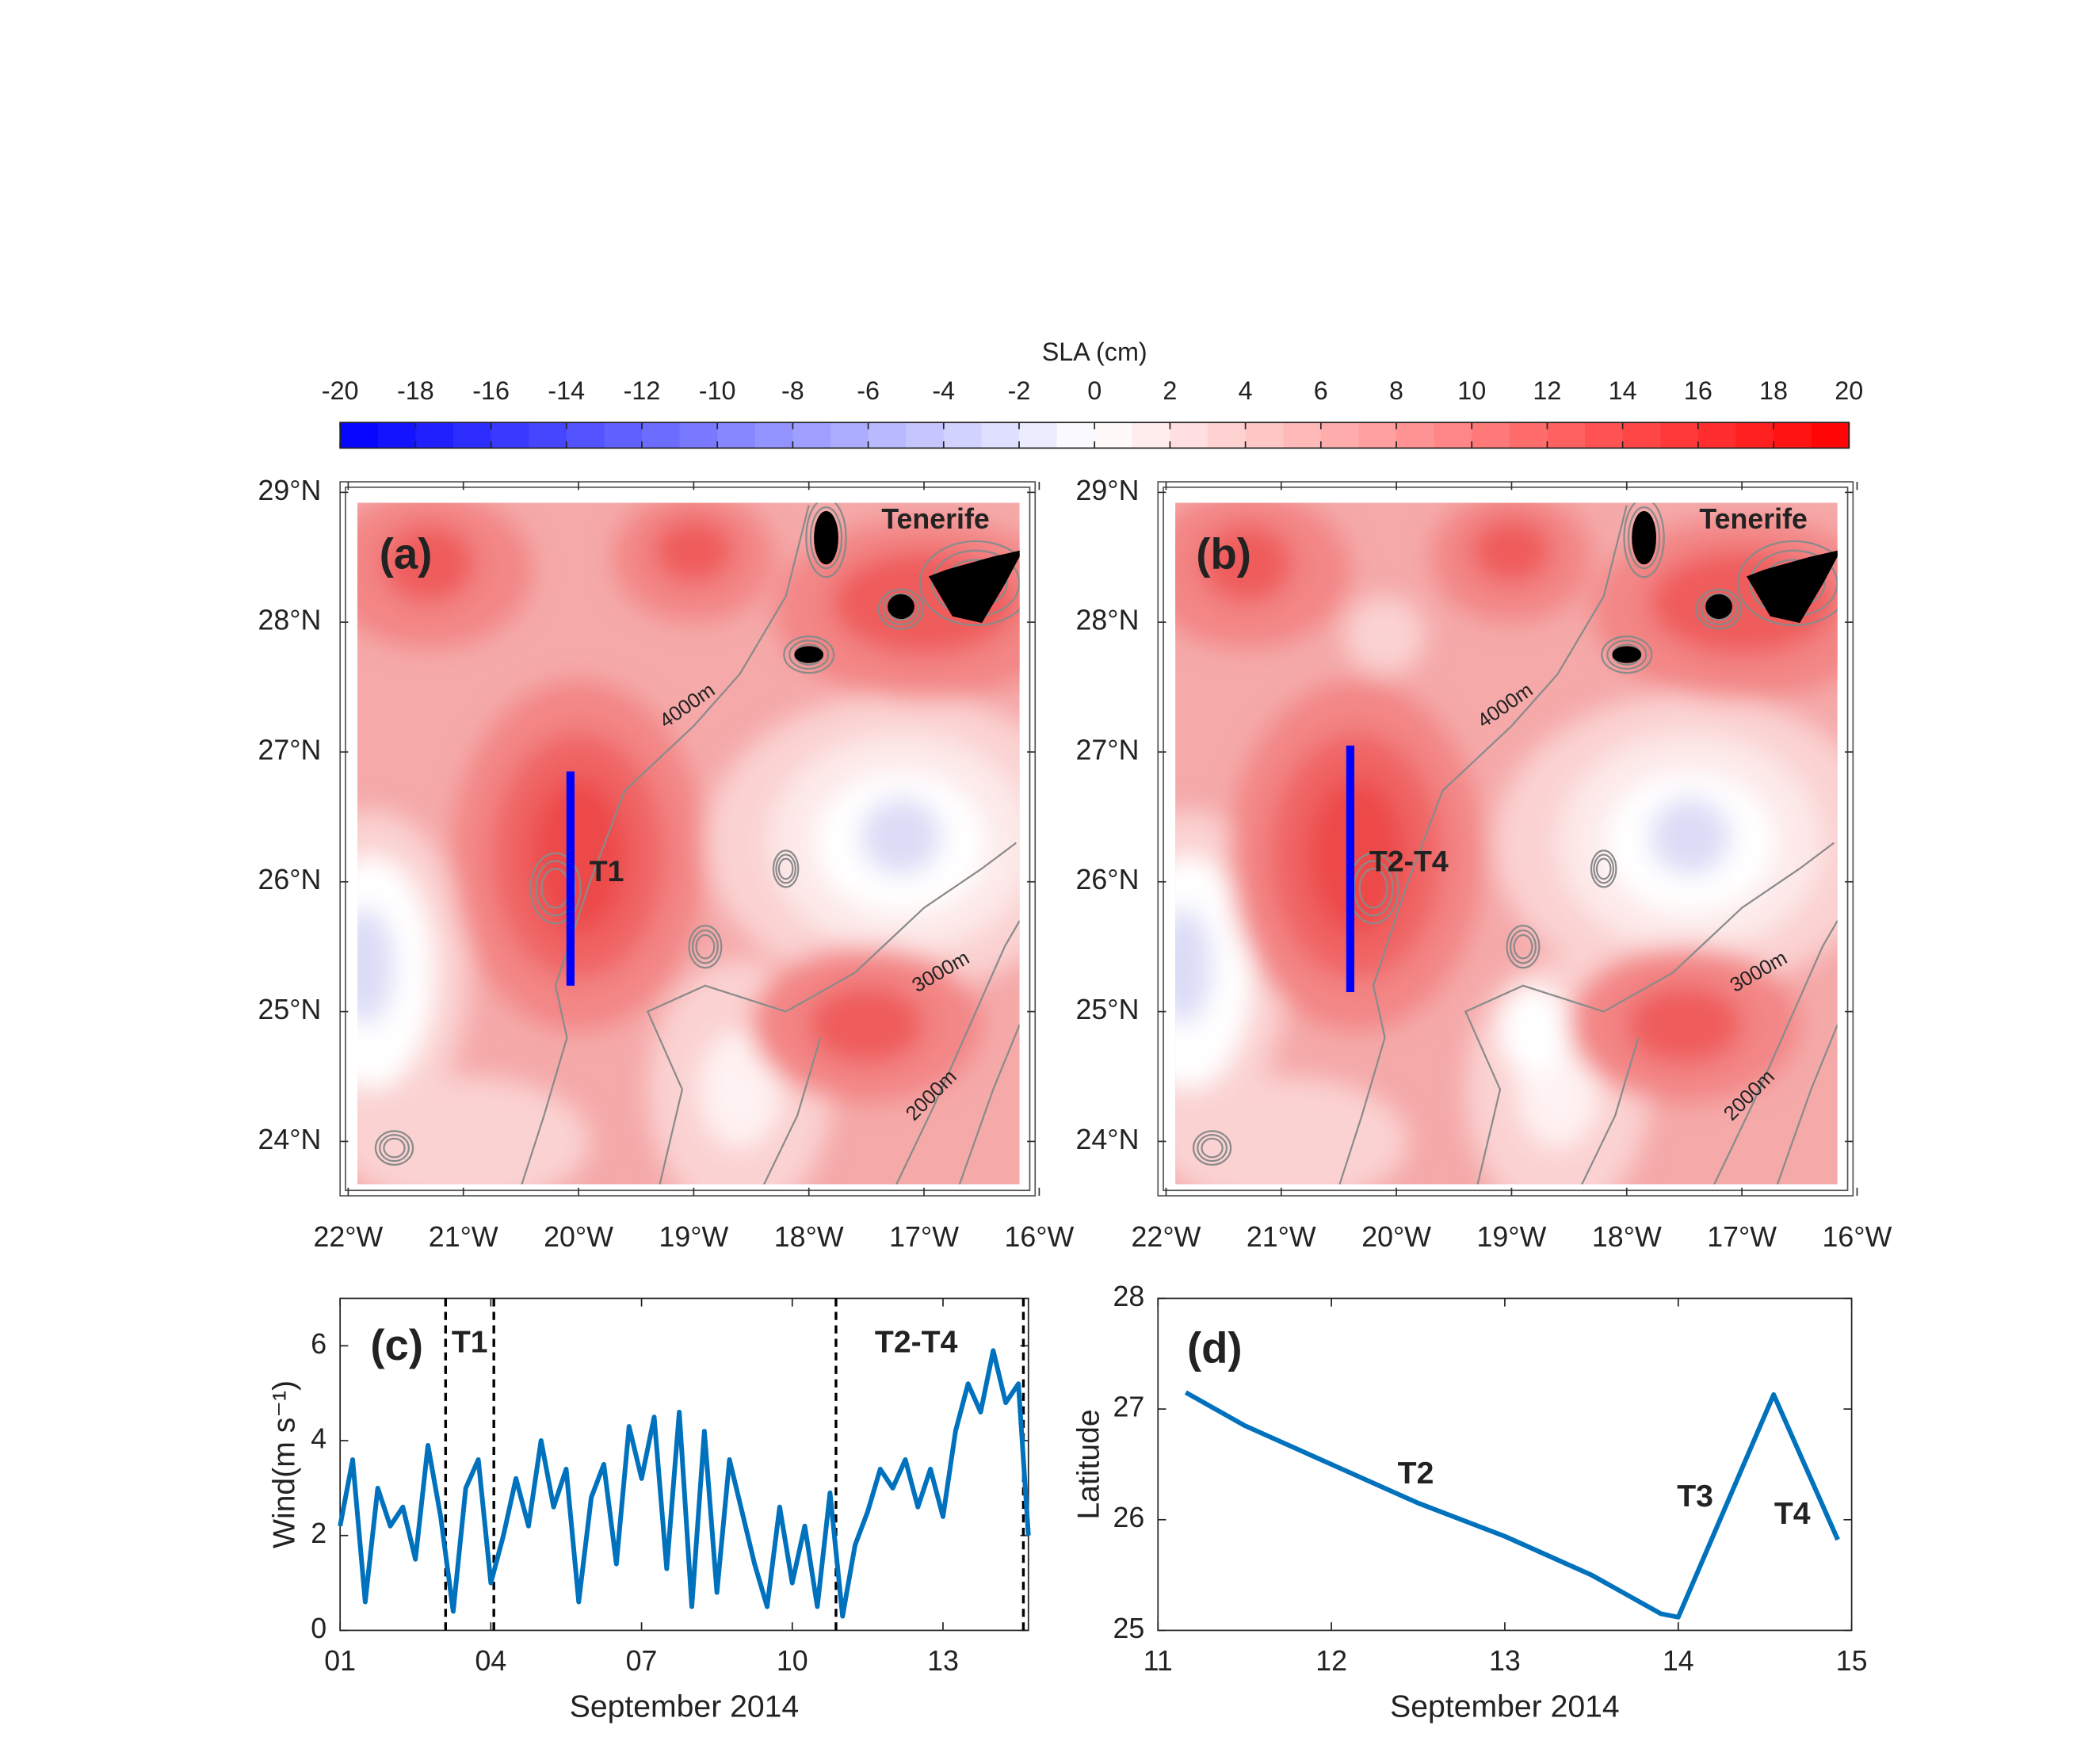 The image size is (2100, 1737). I want to click on transect-label: T2-T4, so click(1409, 860).